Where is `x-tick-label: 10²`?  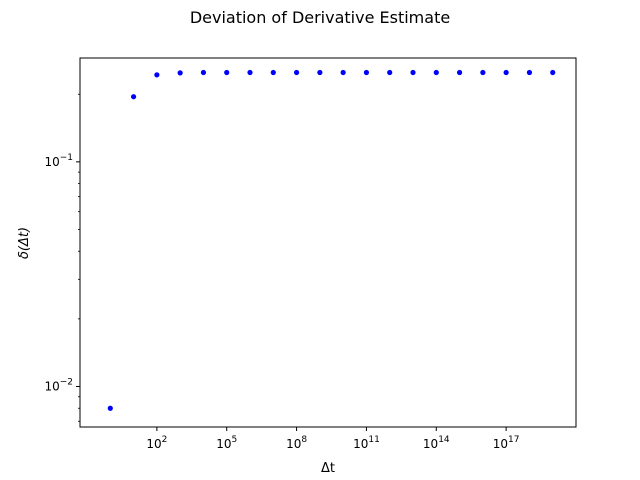 x-tick-label: 10² is located at coordinates (156, 443).